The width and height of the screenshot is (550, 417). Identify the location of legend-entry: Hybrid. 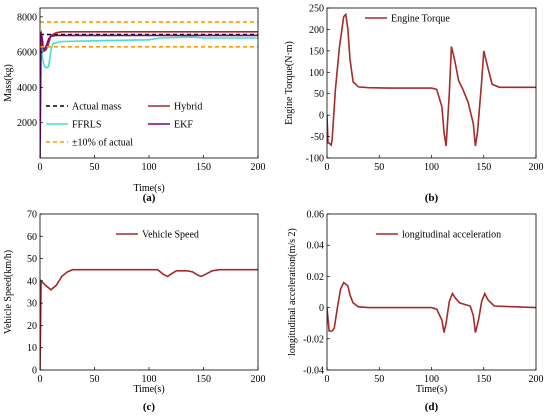
(188, 107).